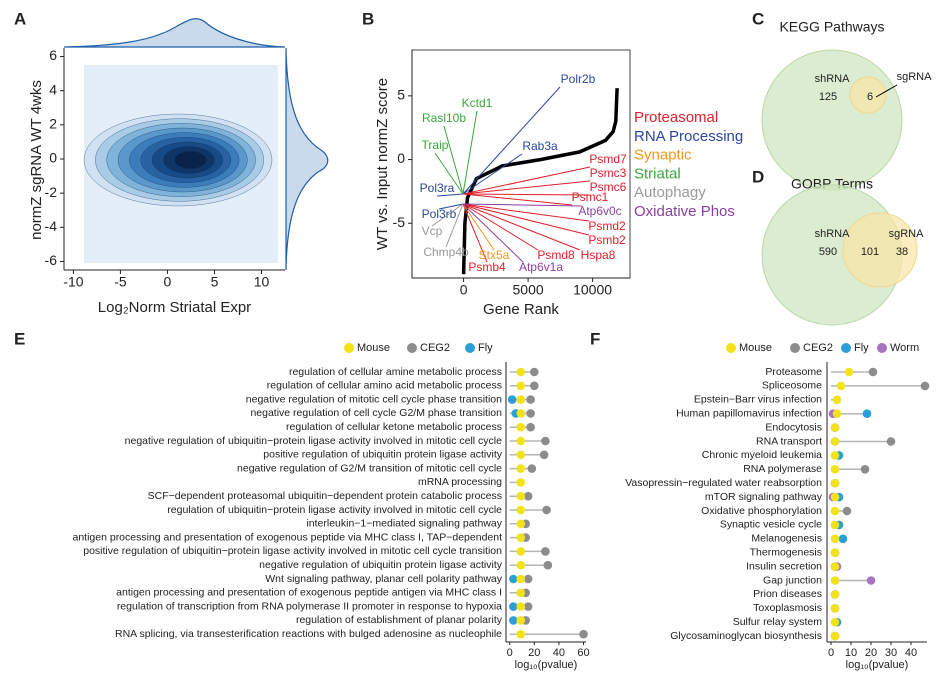 The width and height of the screenshot is (946, 680). What do you see at coordinates (595, 338) in the screenshot?
I see `panel-letter: F` at bounding box center [595, 338].